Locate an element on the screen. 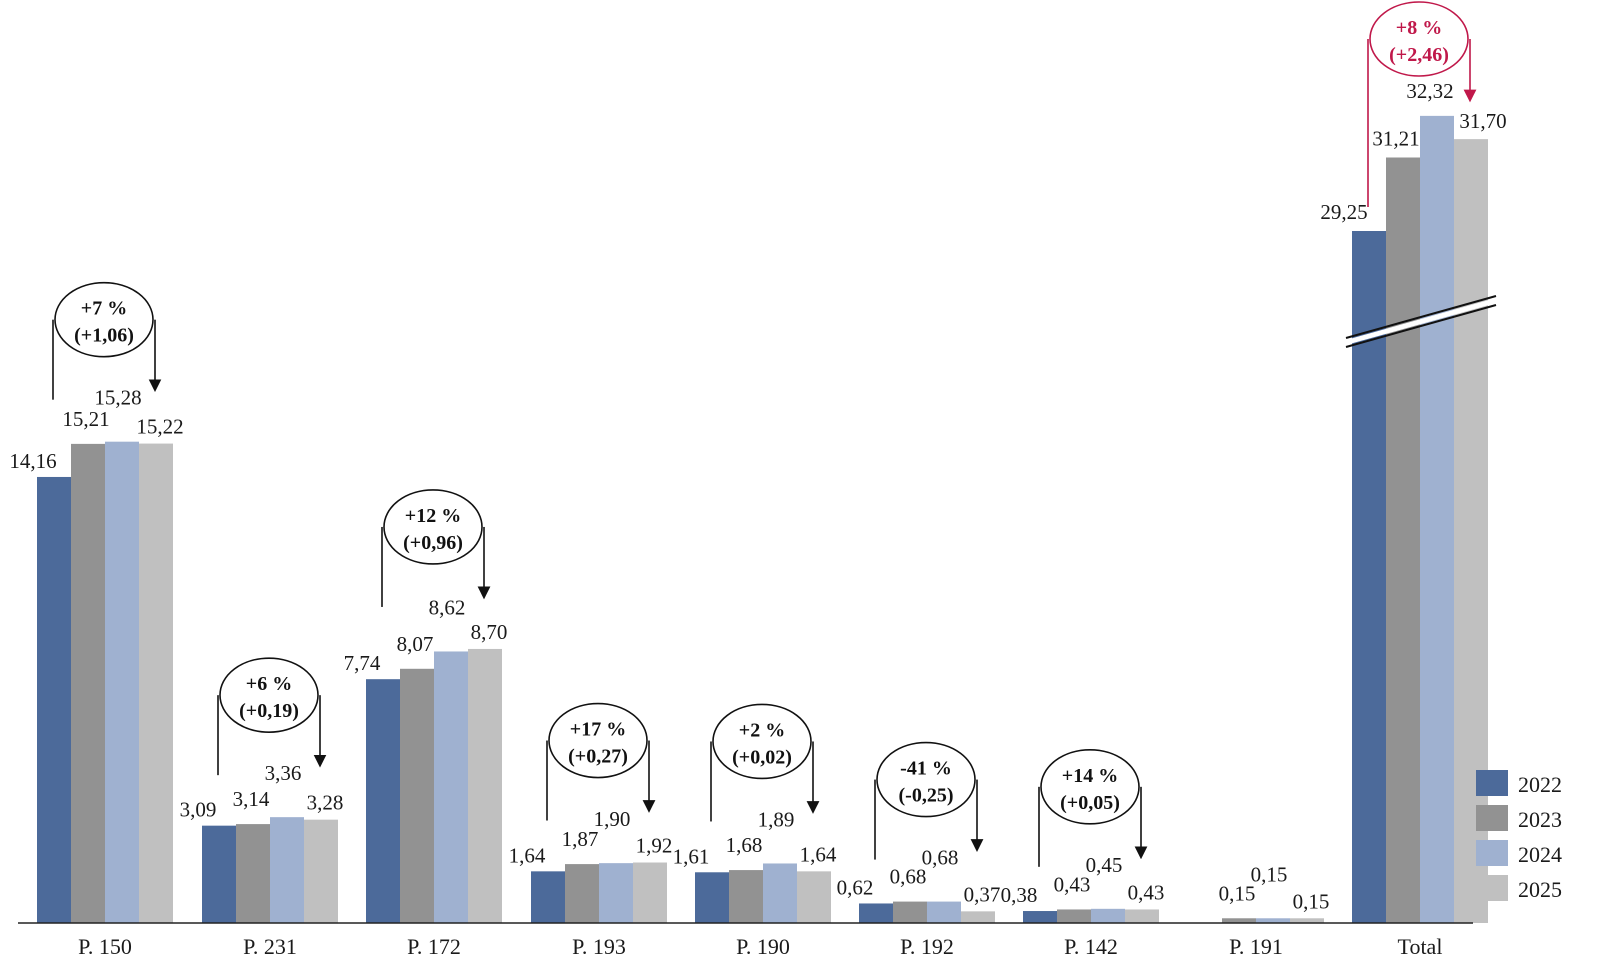 The width and height of the screenshot is (1601, 969). value-label-2024: 0,68 is located at coordinates (940, 858).